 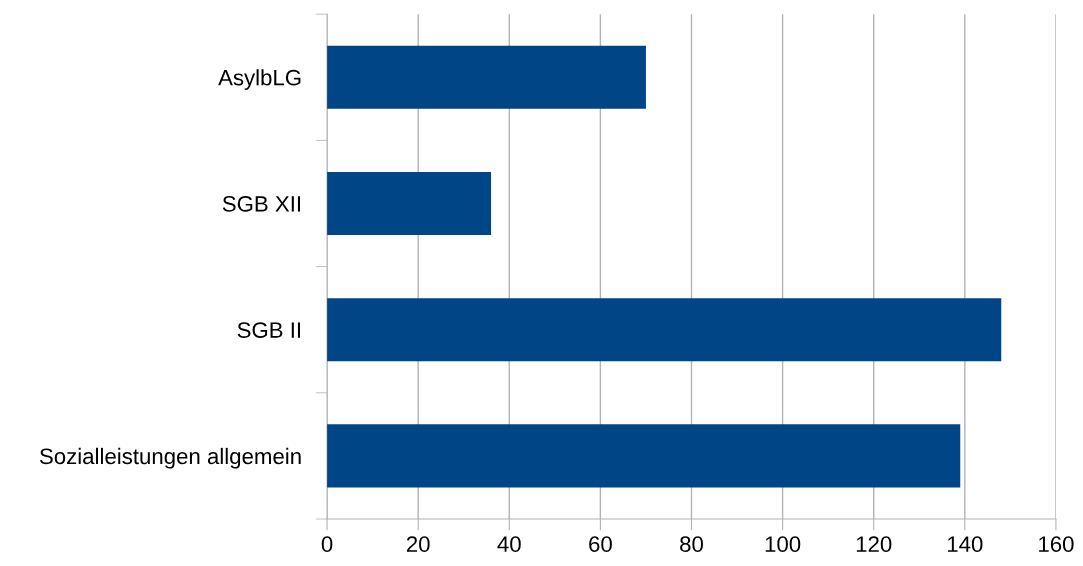 What do you see at coordinates (965, 544) in the screenshot?
I see `x-tick-label: 140` at bounding box center [965, 544].